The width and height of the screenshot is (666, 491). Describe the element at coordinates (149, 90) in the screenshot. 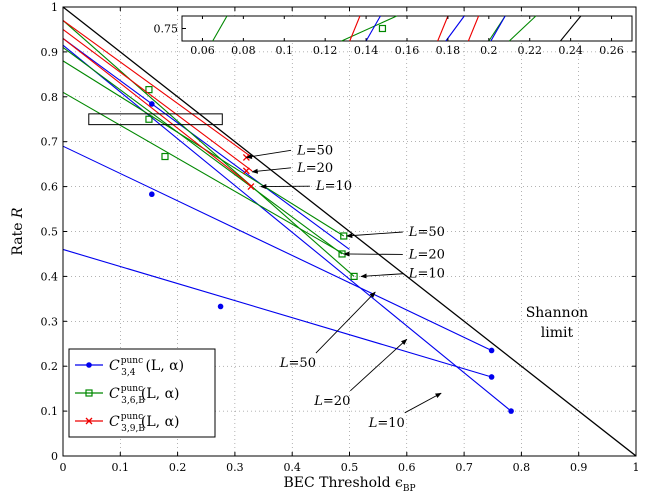

I see `series-1-point` at that location.